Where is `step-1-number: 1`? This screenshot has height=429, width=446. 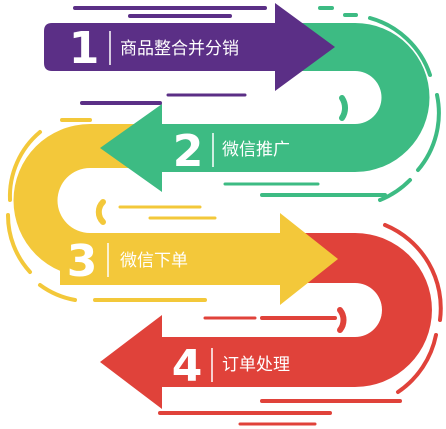 step-1-number: 1 is located at coordinates (84, 48).